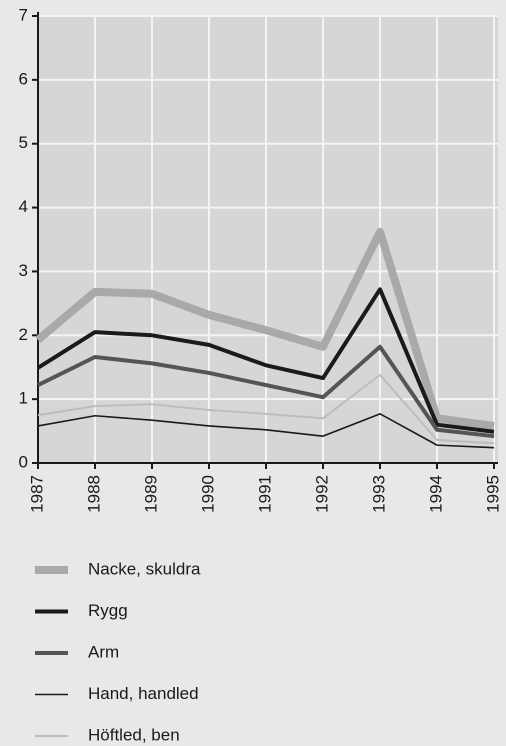 This screenshot has width=506, height=746. What do you see at coordinates (23, 334) in the screenshot?
I see `y-tick-label: 2` at bounding box center [23, 334].